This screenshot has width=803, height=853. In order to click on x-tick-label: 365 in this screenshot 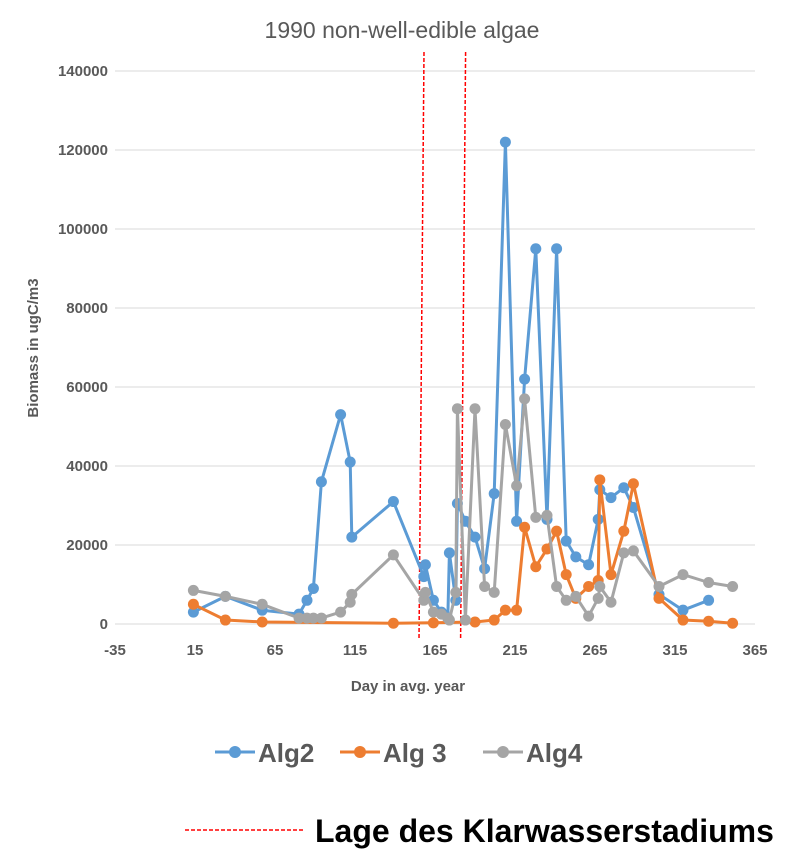, I will do `click(754, 650)`.